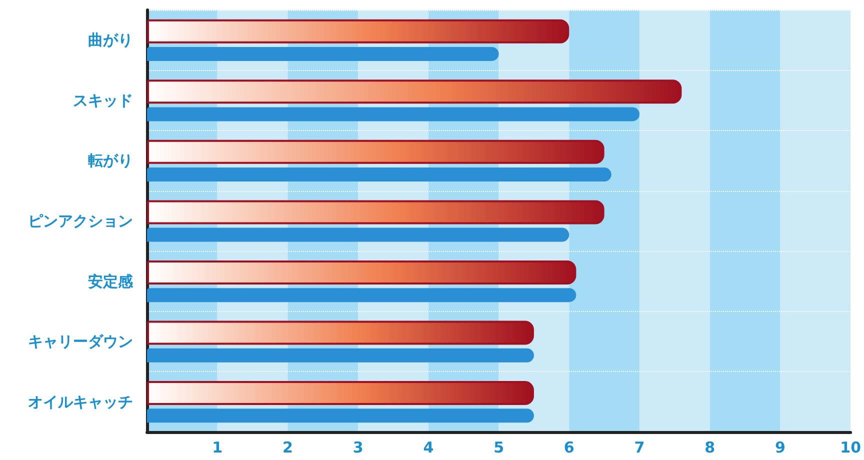 The width and height of the screenshot is (864, 460). Describe the element at coordinates (111, 281) in the screenshot. I see `y-tick-label: 安定感` at that location.